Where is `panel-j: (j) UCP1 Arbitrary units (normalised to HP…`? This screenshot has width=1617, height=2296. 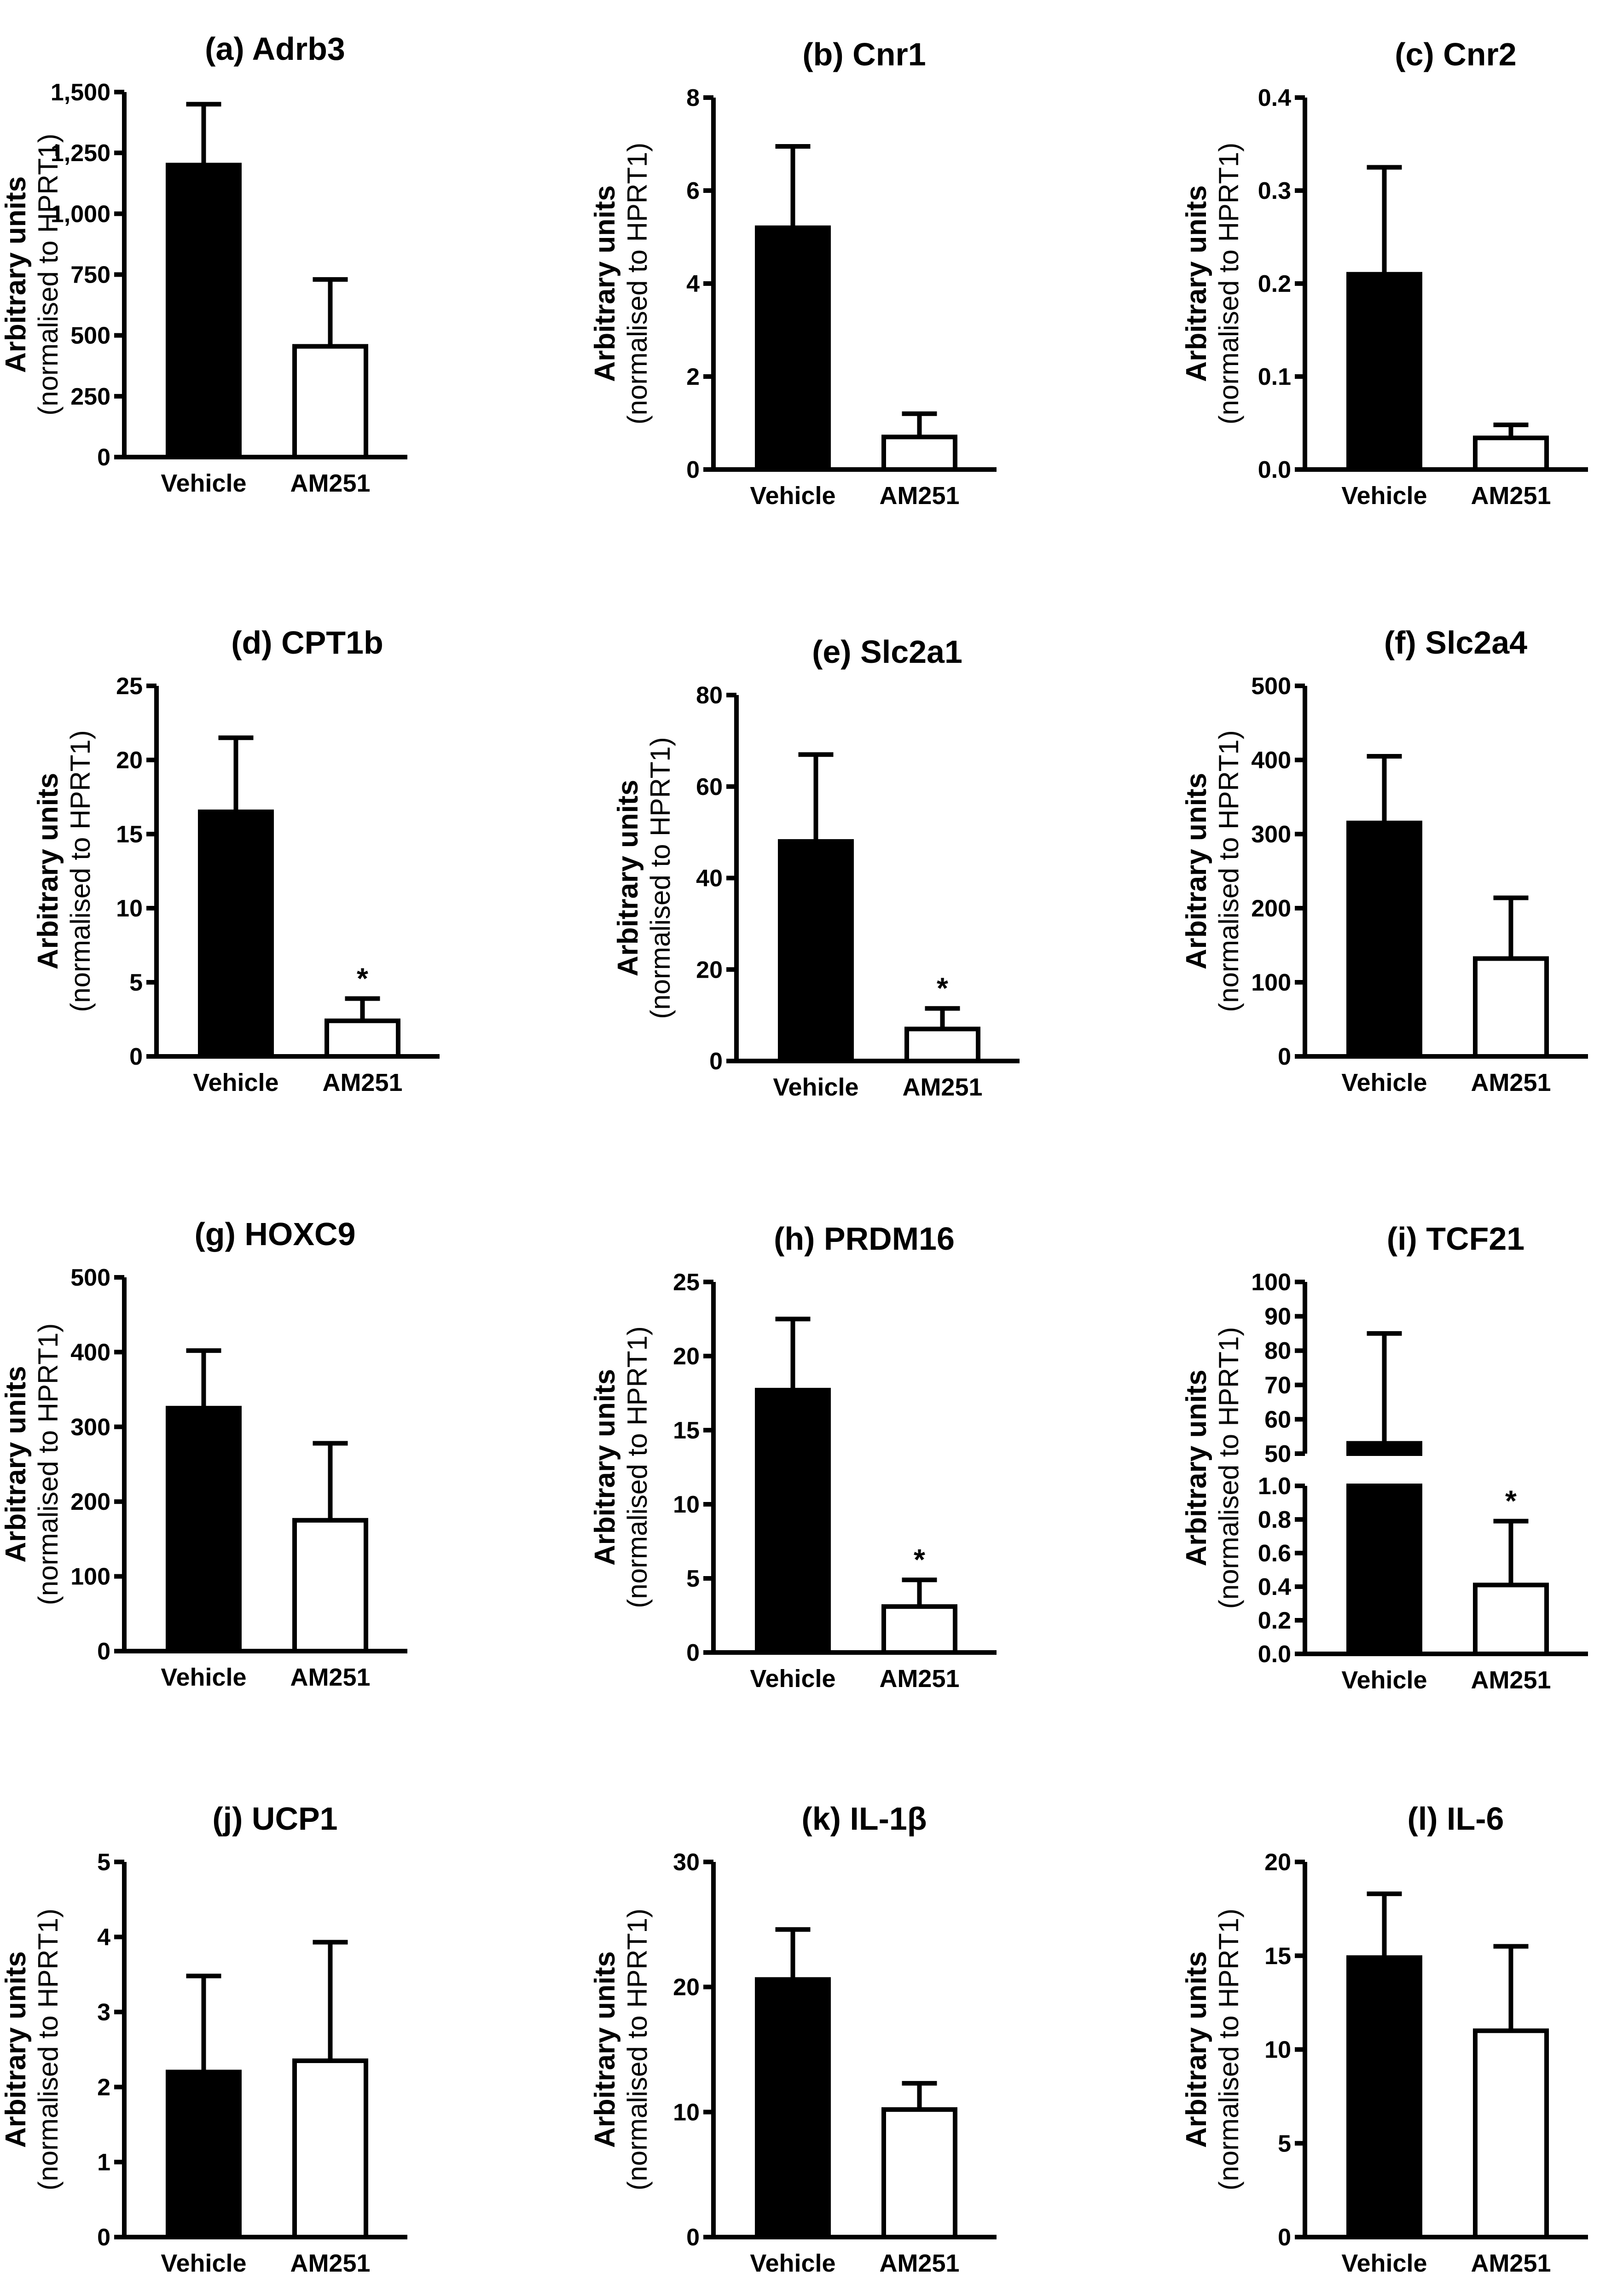 panel-j: (j) UCP1 Arbitrary units (normalised to HP… is located at coordinates (203, 2039).